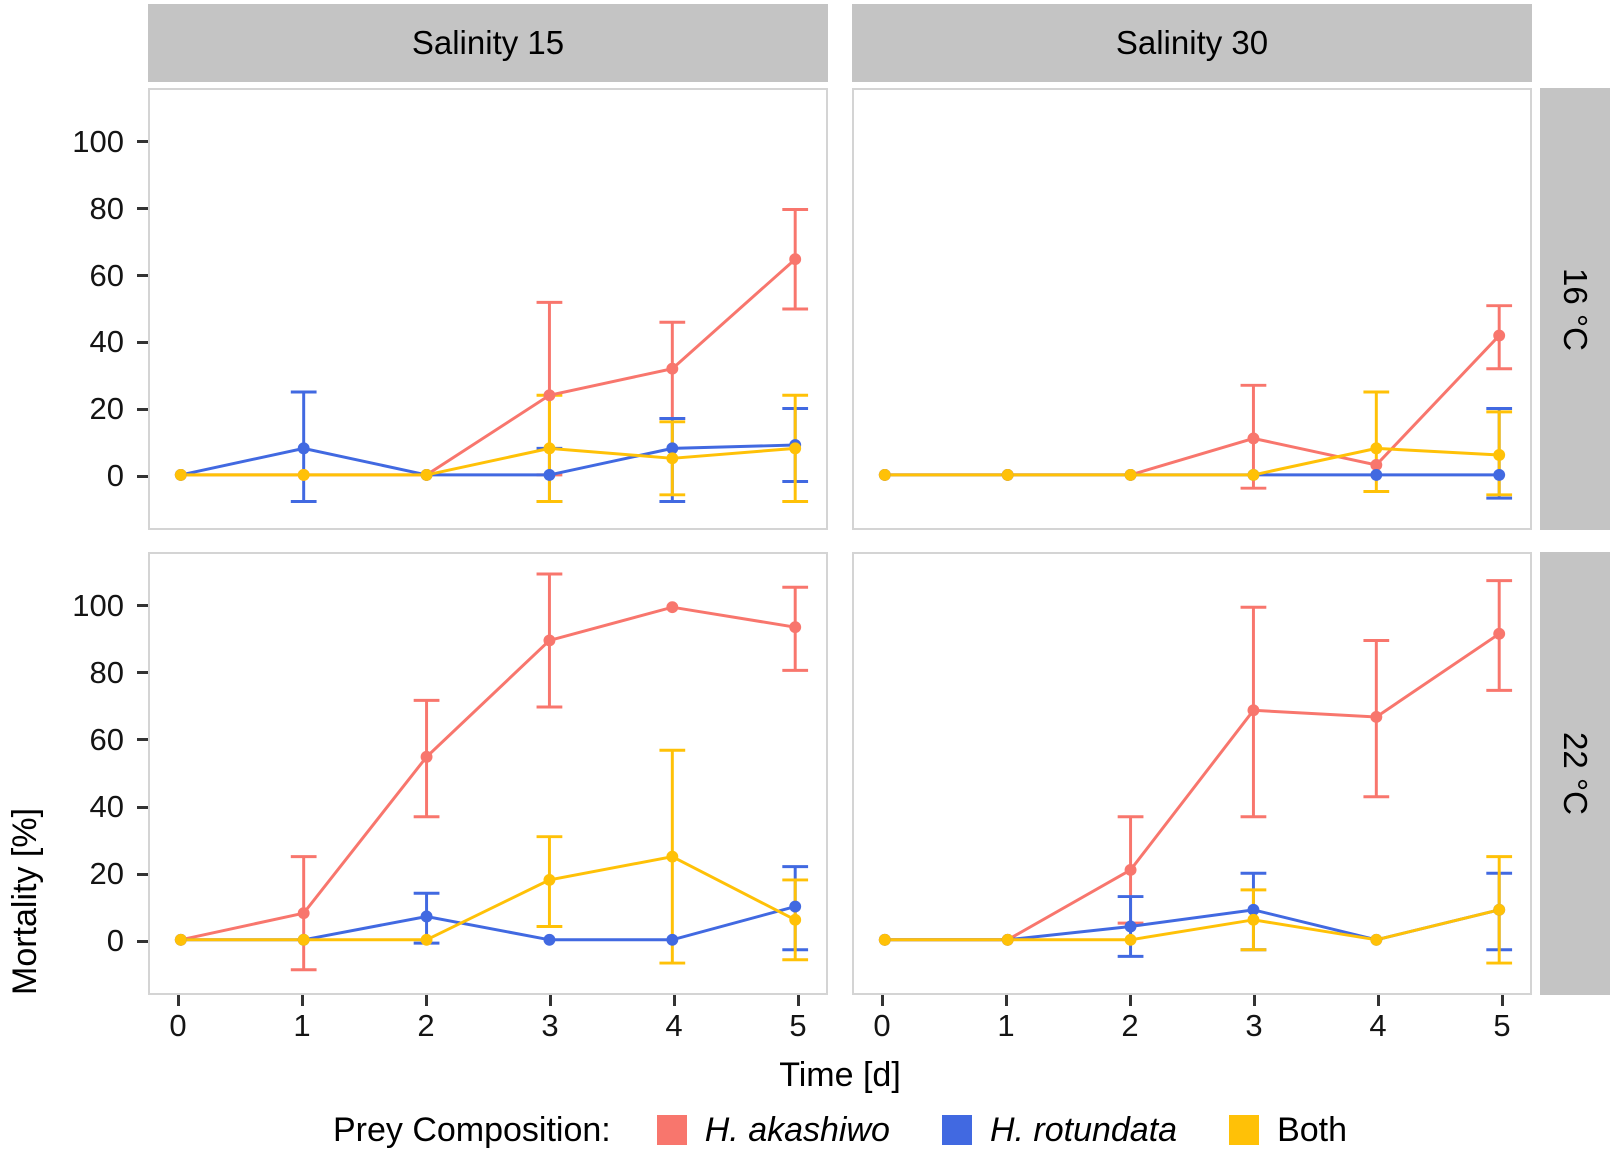 The width and height of the screenshot is (1614, 1160). What do you see at coordinates (426, 1025) in the screenshot?
I see `x-tick-label: 2` at bounding box center [426, 1025].